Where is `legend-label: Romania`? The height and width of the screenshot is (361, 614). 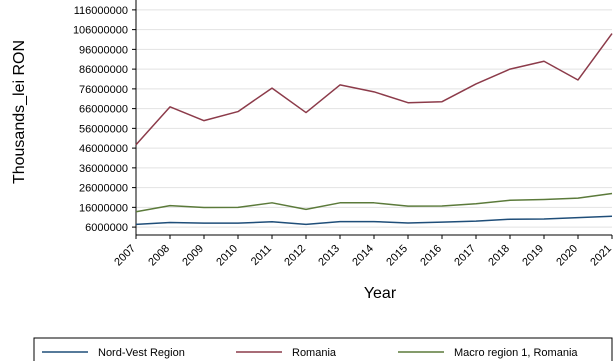 legend-label: Romania is located at coordinates (314, 353).